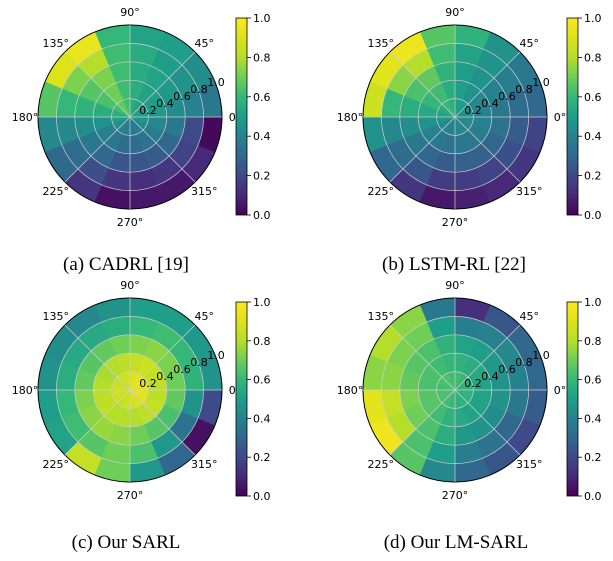  I want to click on subfigure-caption: (d) Our LM-SARL, so click(456, 542).